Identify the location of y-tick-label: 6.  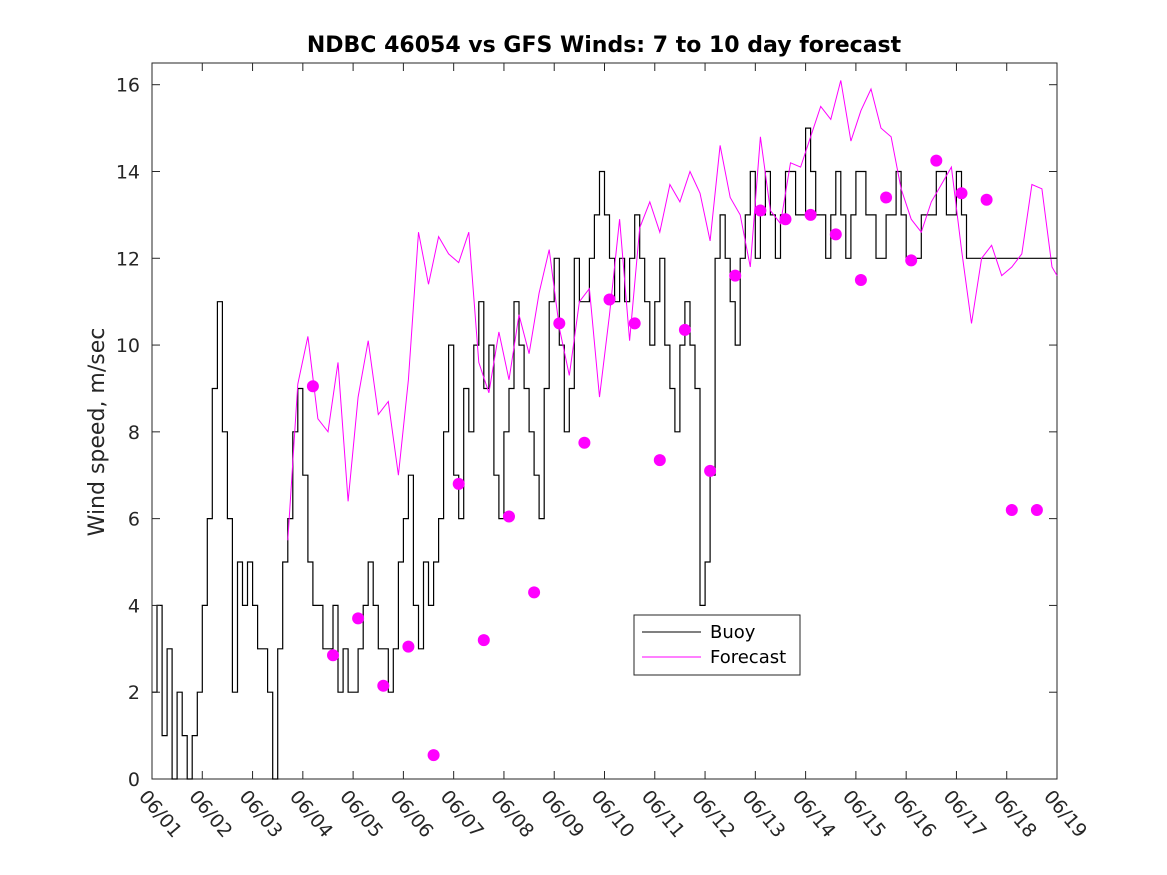
(134, 520).